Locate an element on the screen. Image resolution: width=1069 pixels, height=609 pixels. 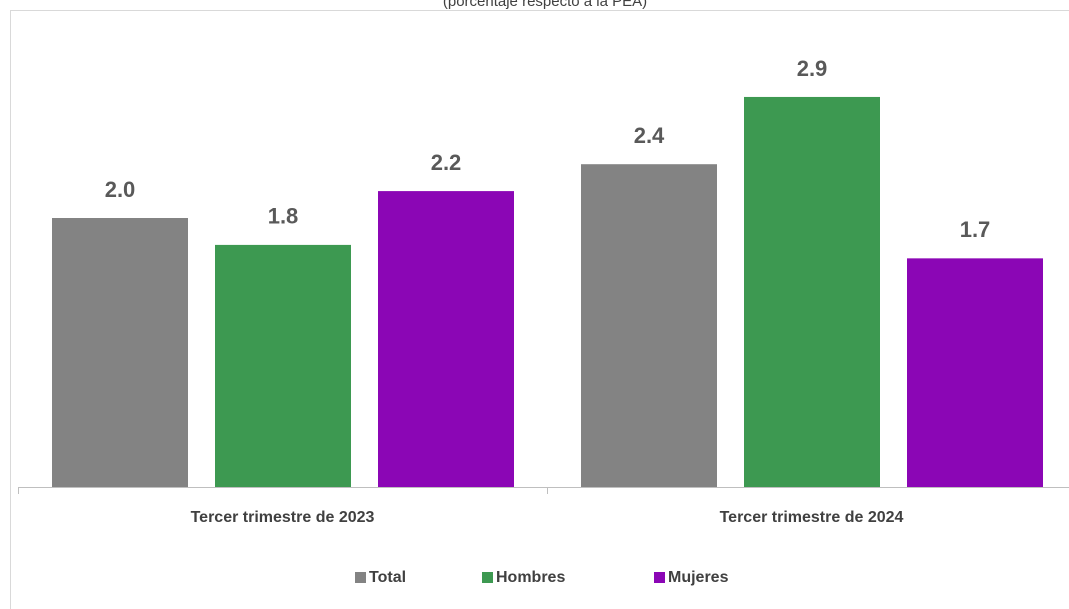
data-label: 2.0 is located at coordinates (120, 189).